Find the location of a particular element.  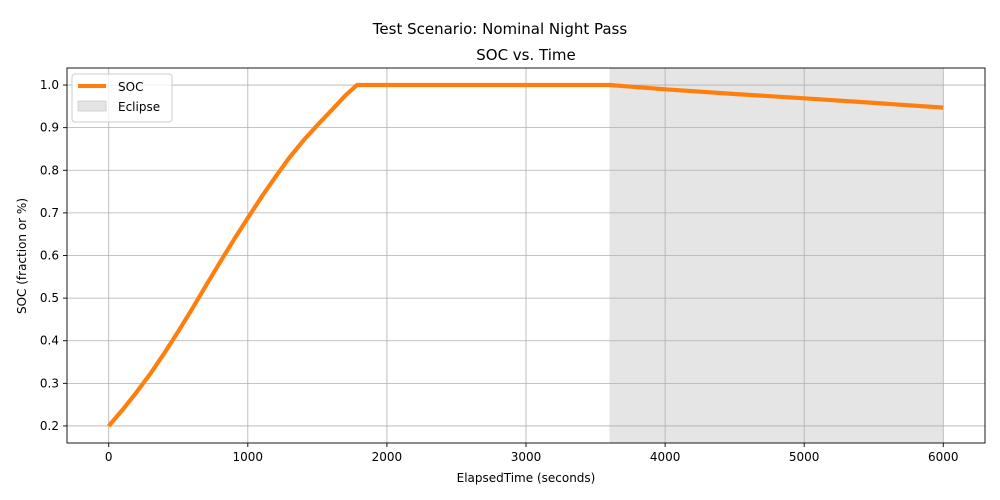

y-tick-label: 0.4 is located at coordinates (49, 341).